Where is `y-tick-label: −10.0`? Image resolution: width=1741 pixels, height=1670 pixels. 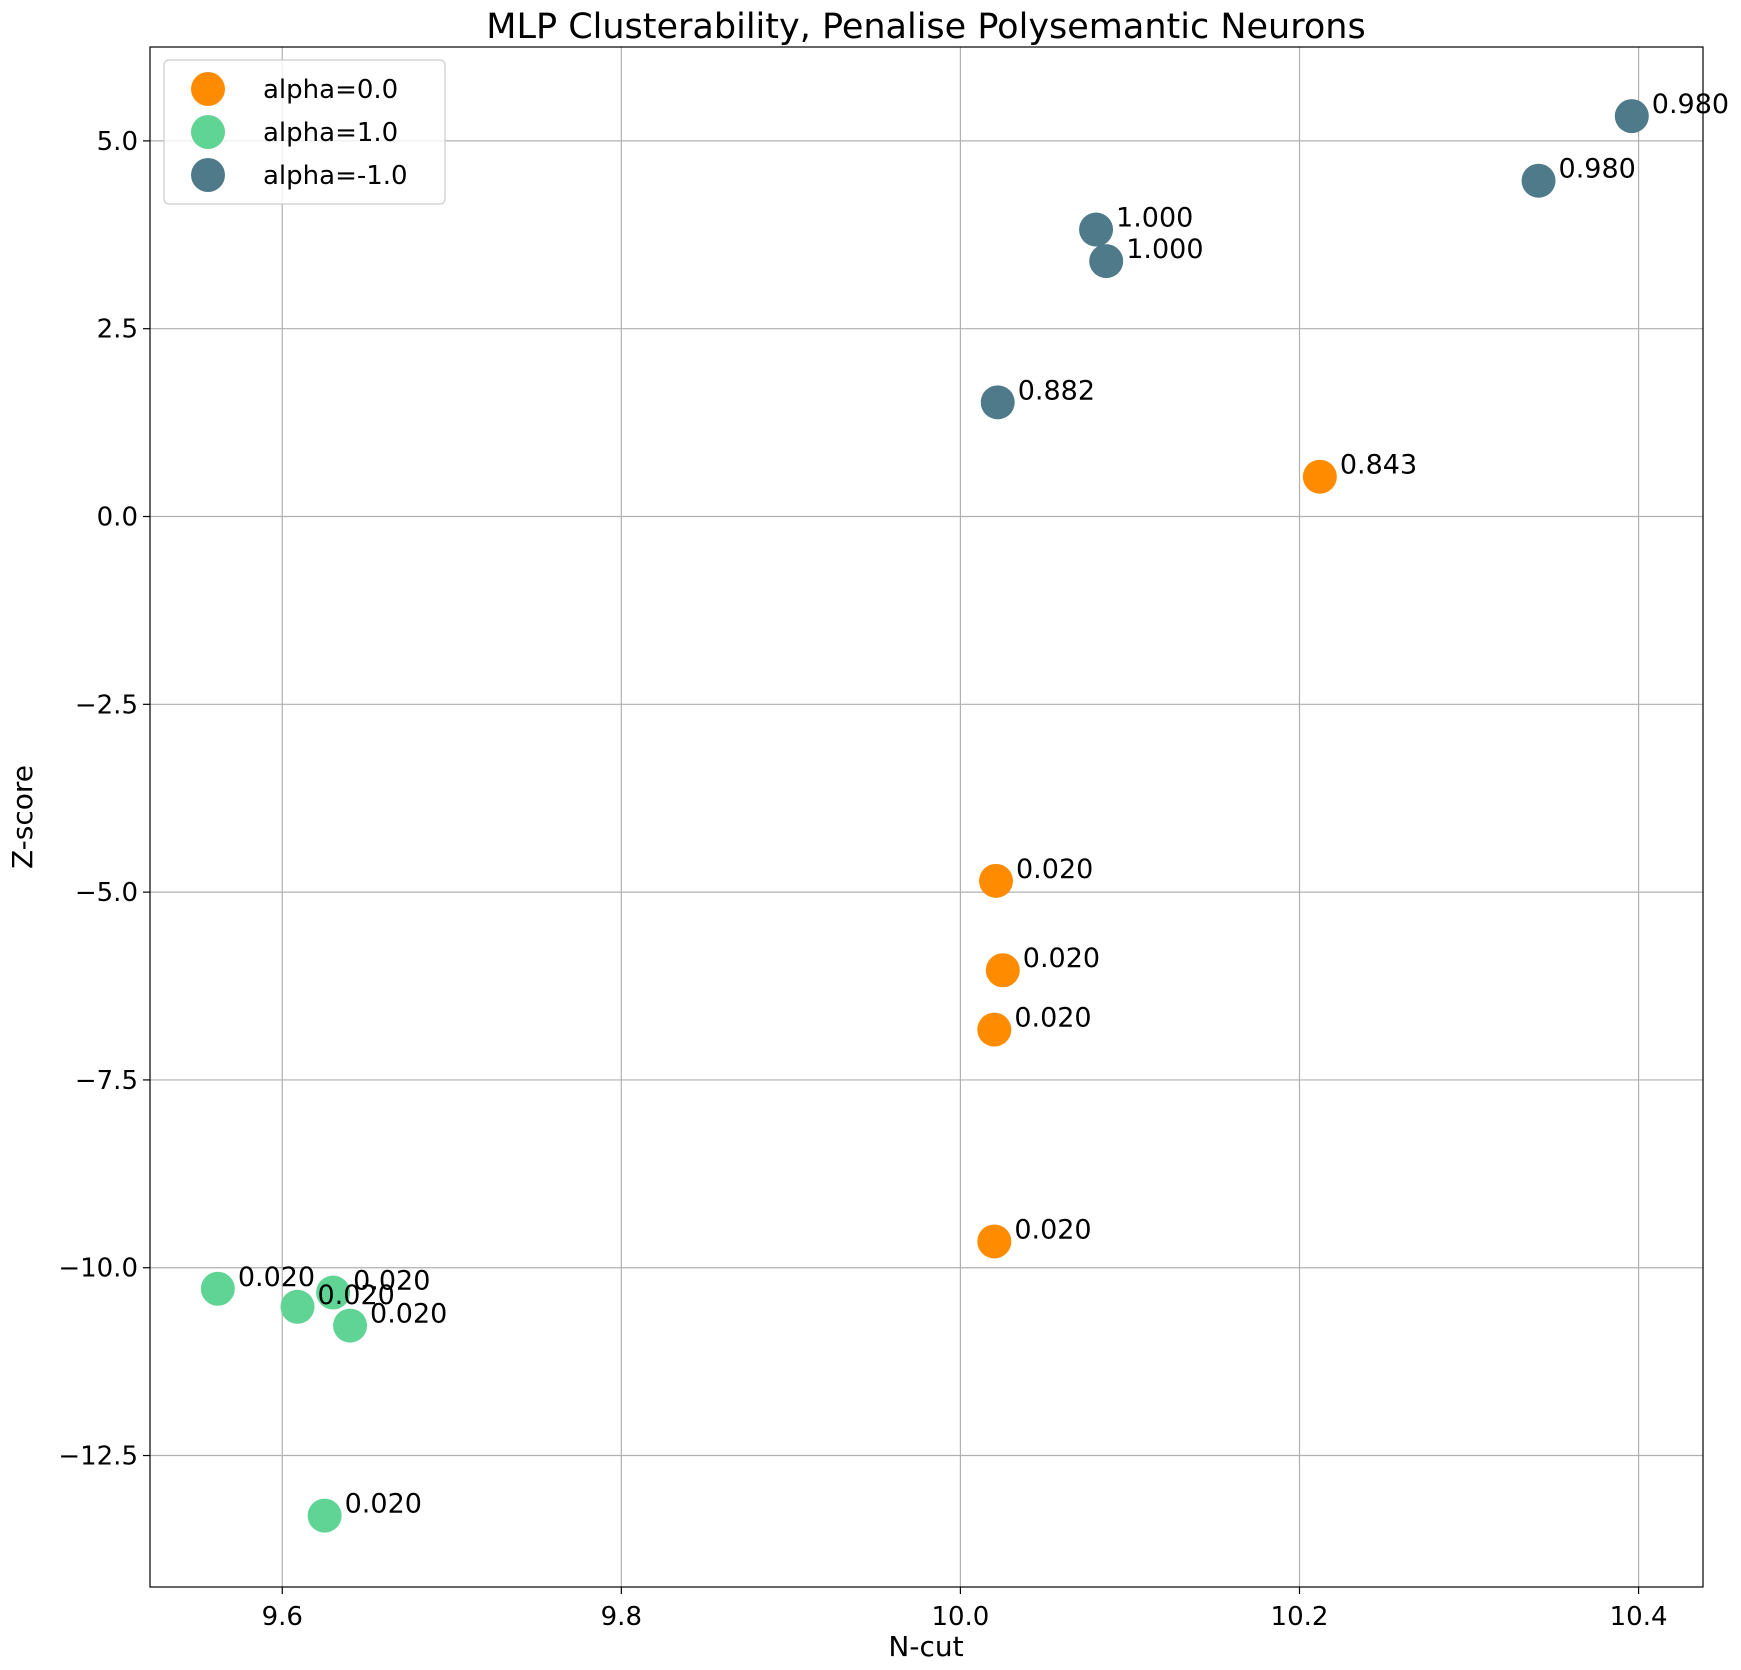
y-tick-label: −10.0 is located at coordinates (98, 1269).